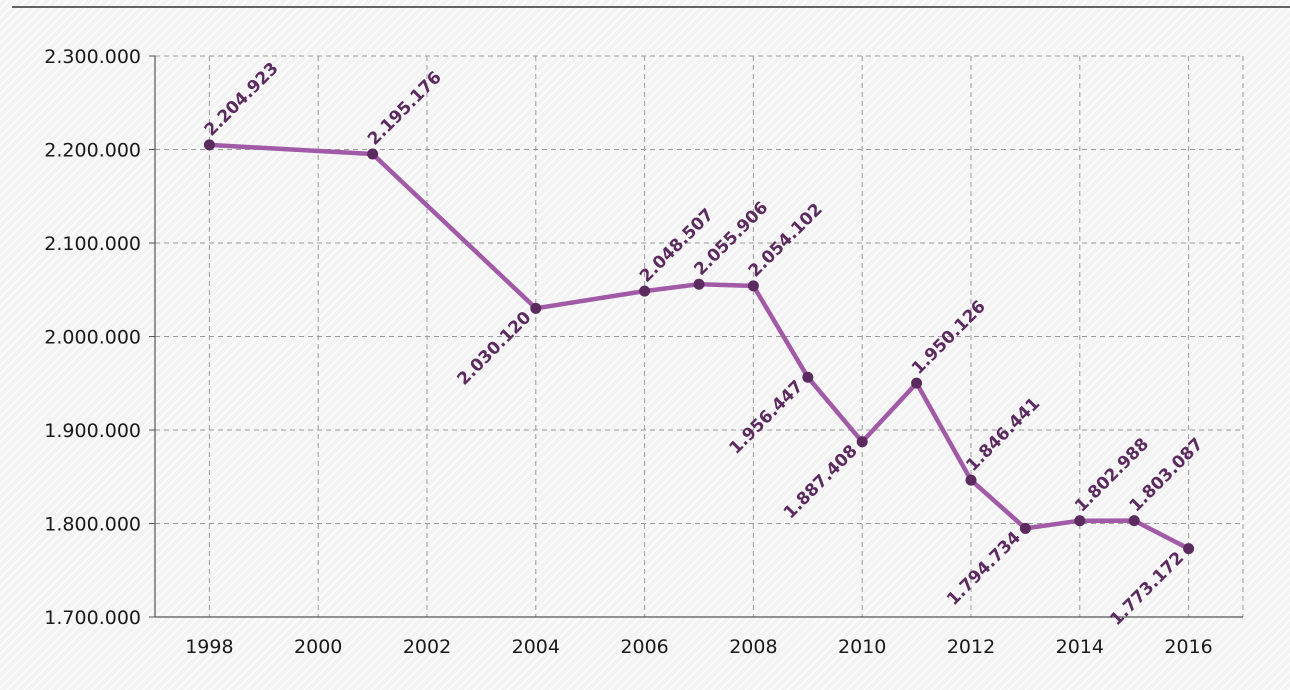 Image resolution: width=1290 pixels, height=690 pixels. Describe the element at coordinates (92, 338) in the screenshot. I see `y-tick-label: 2.000.000` at that location.